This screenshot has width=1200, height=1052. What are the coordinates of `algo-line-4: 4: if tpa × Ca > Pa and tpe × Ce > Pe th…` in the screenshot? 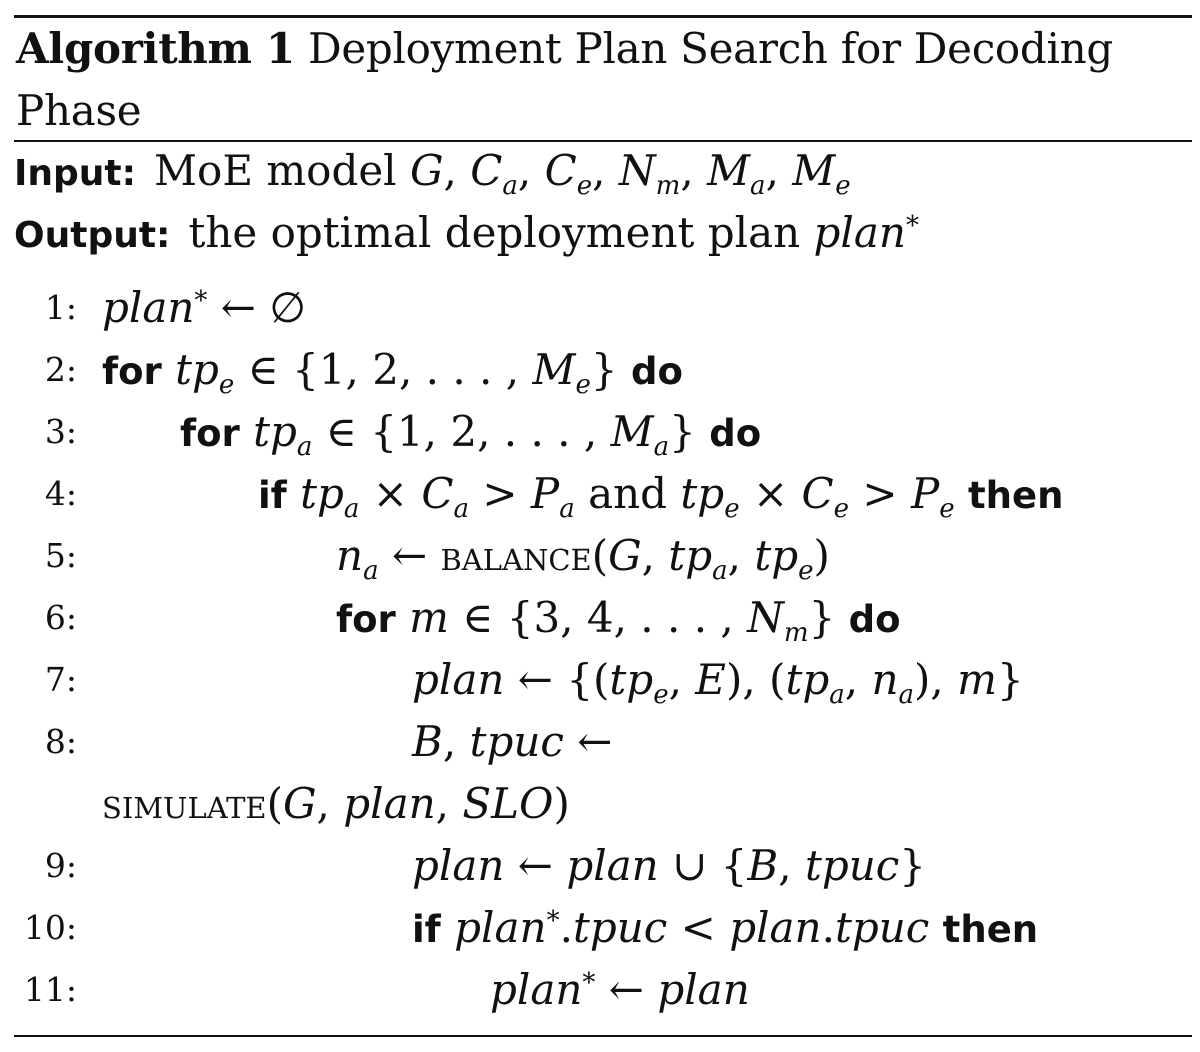 It's located at (603, 494).